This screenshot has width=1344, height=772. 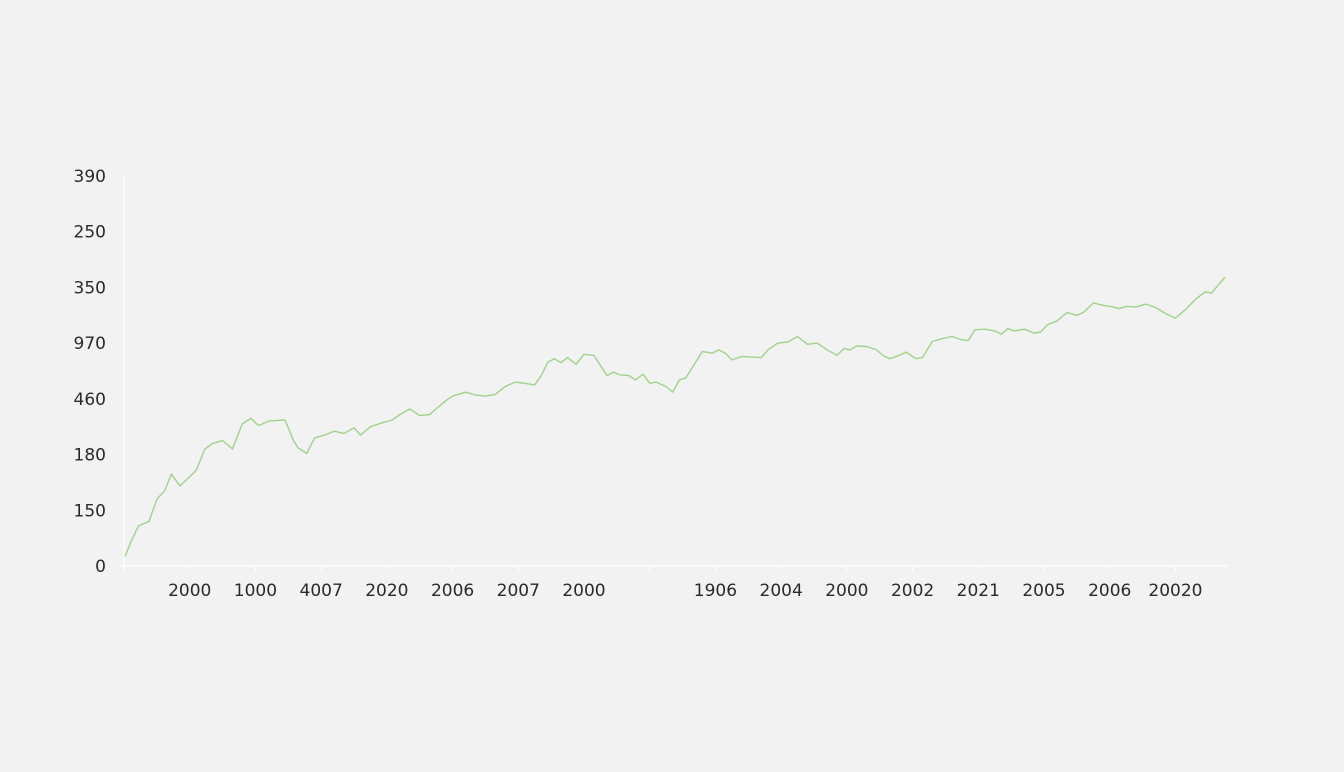 I want to click on y-tick-label: 390, so click(x=90, y=177).